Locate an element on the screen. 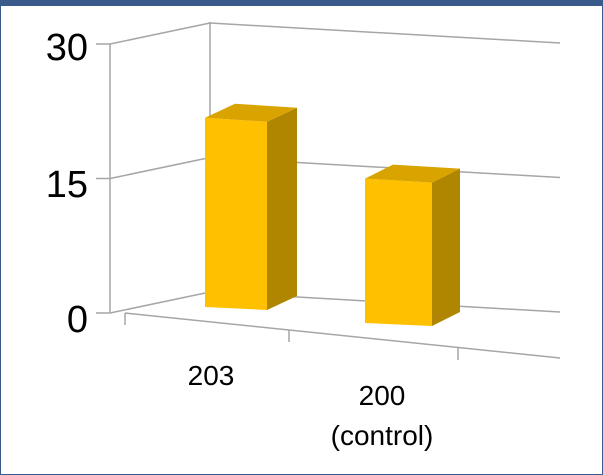 The image size is (603, 475). x-tick-label: 200 is located at coordinates (382, 395).